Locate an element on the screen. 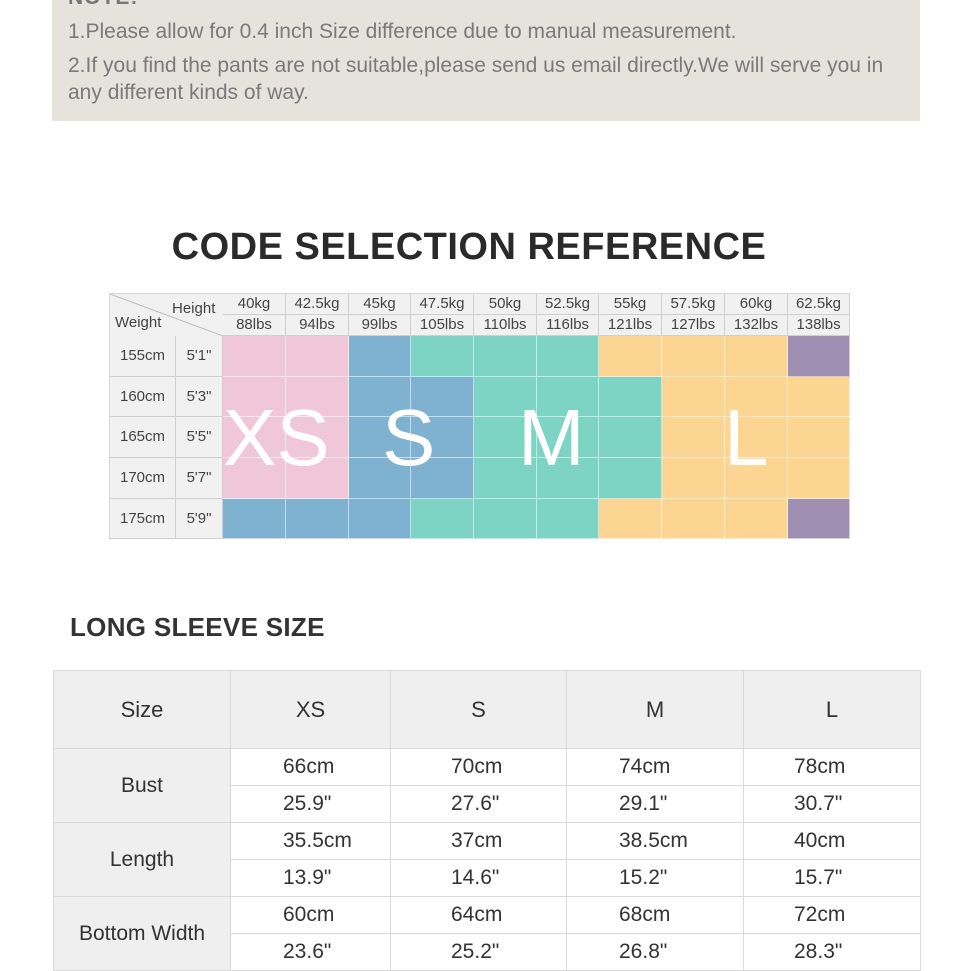 The image size is (960, 971). table-cell: 25.9" is located at coordinates (310, 804).